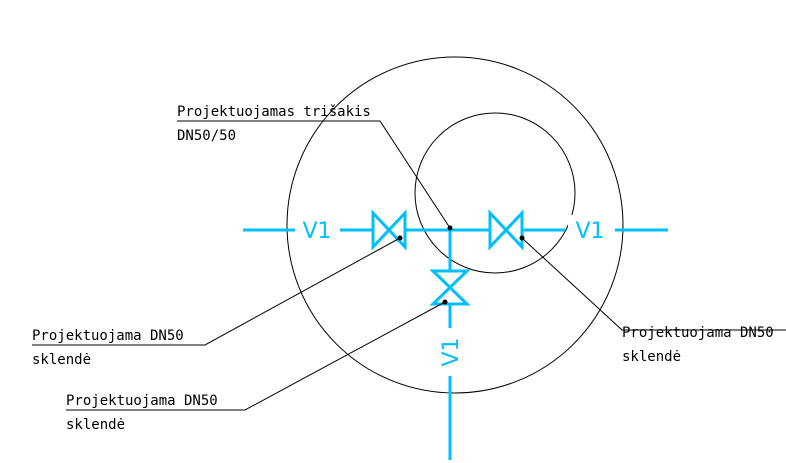 The height and width of the screenshot is (463, 786). Describe the element at coordinates (495, 193) in the screenshot. I see `manhole-inner` at that location.